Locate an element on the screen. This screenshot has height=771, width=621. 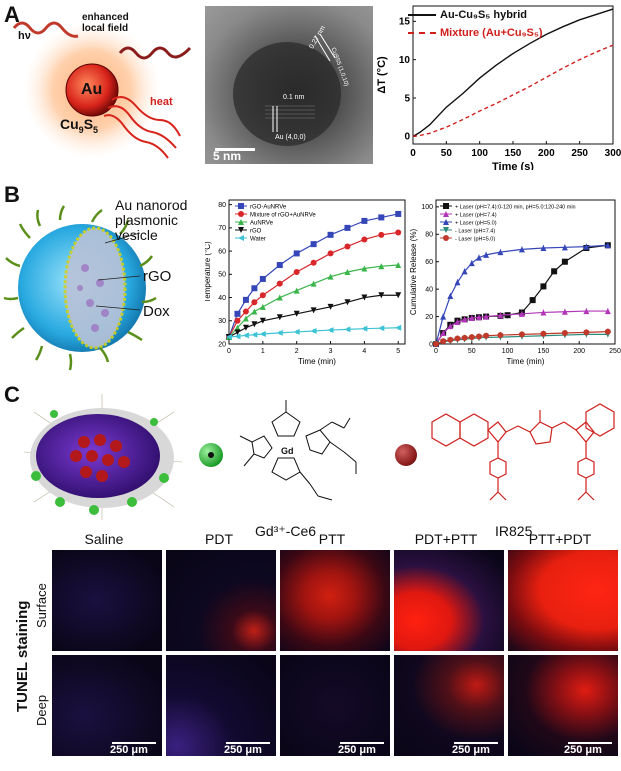
A3-xtick-label: 200 is located at coordinates (546, 153).